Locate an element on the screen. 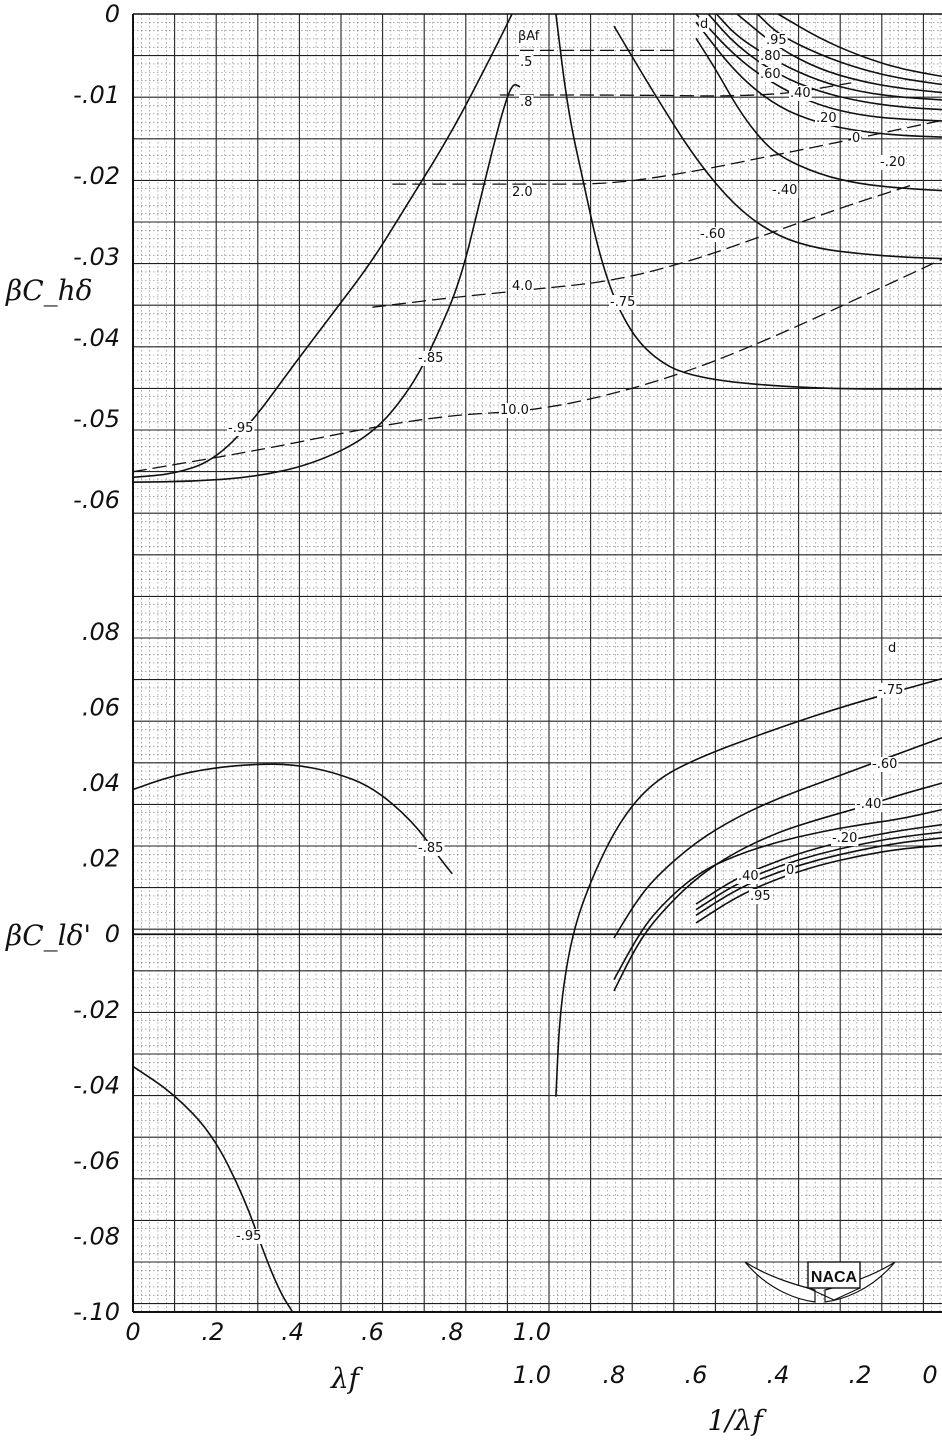  x-axis-label: λf is located at coordinates (347, 1378).